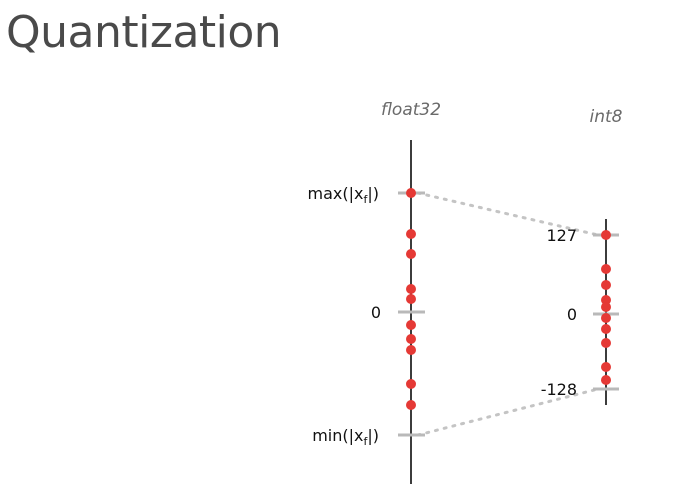 The image size is (696, 494). I want to click on float32-max-label: max(|xf|), so click(343, 195).